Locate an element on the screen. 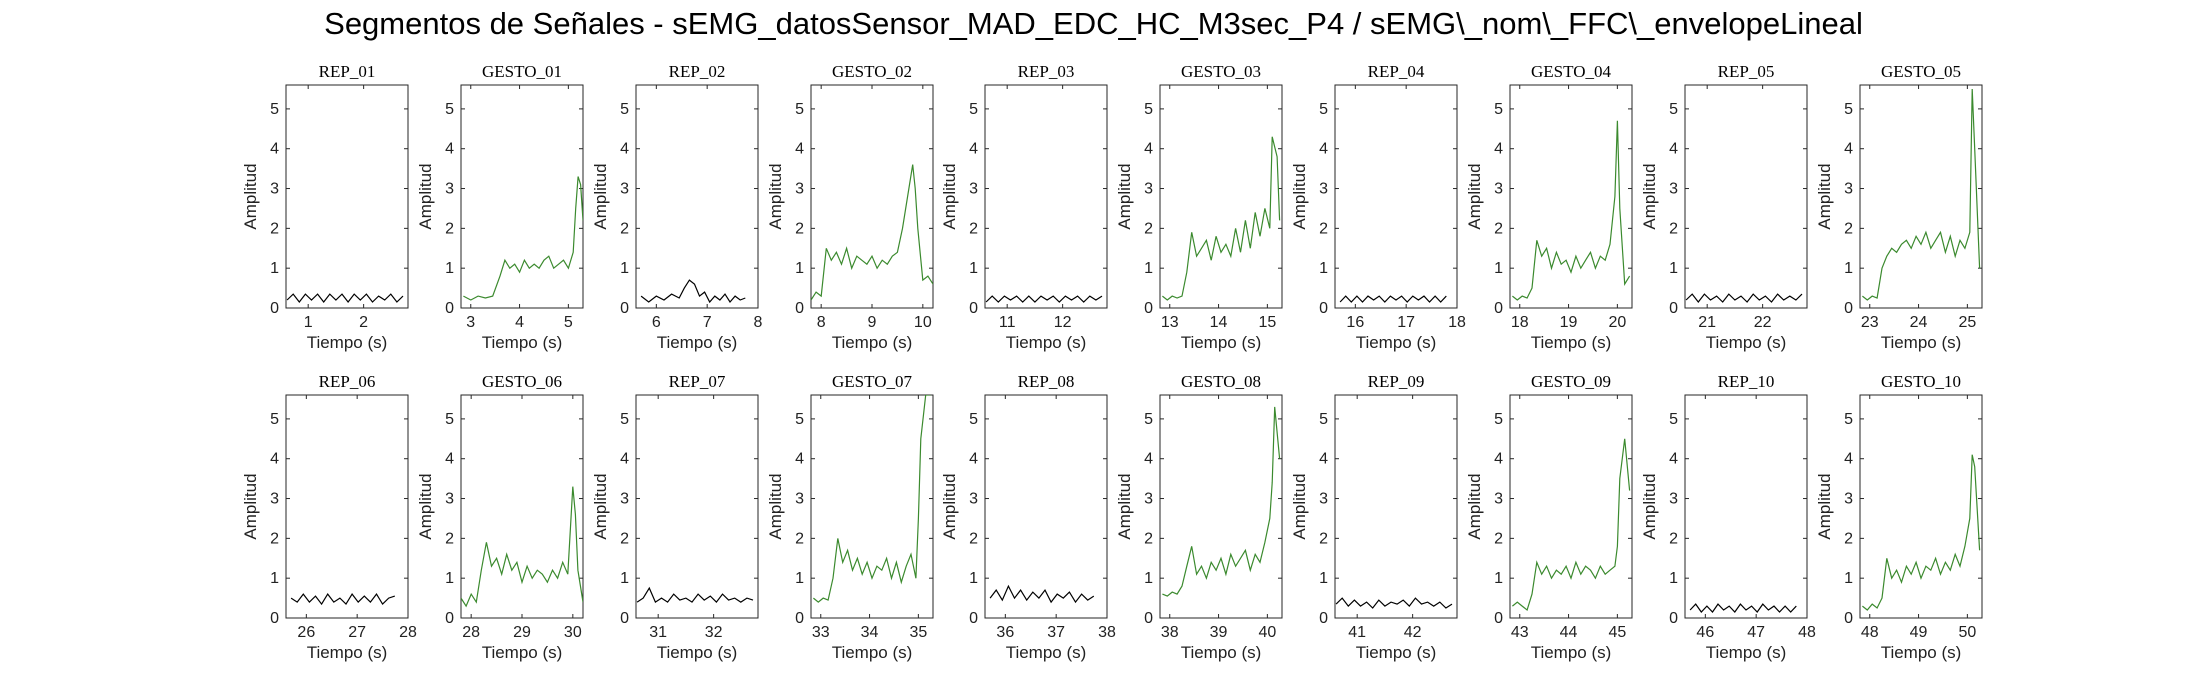  subplot-15-ytick-label: 0 is located at coordinates (973, 618).